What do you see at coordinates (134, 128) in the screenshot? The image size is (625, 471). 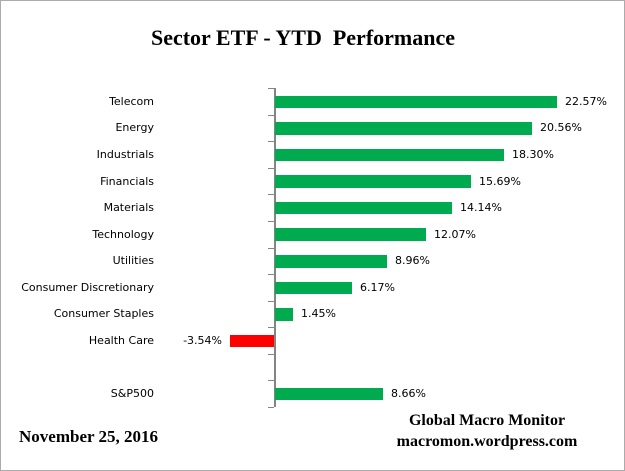 I see `category-label: Energy` at bounding box center [134, 128].